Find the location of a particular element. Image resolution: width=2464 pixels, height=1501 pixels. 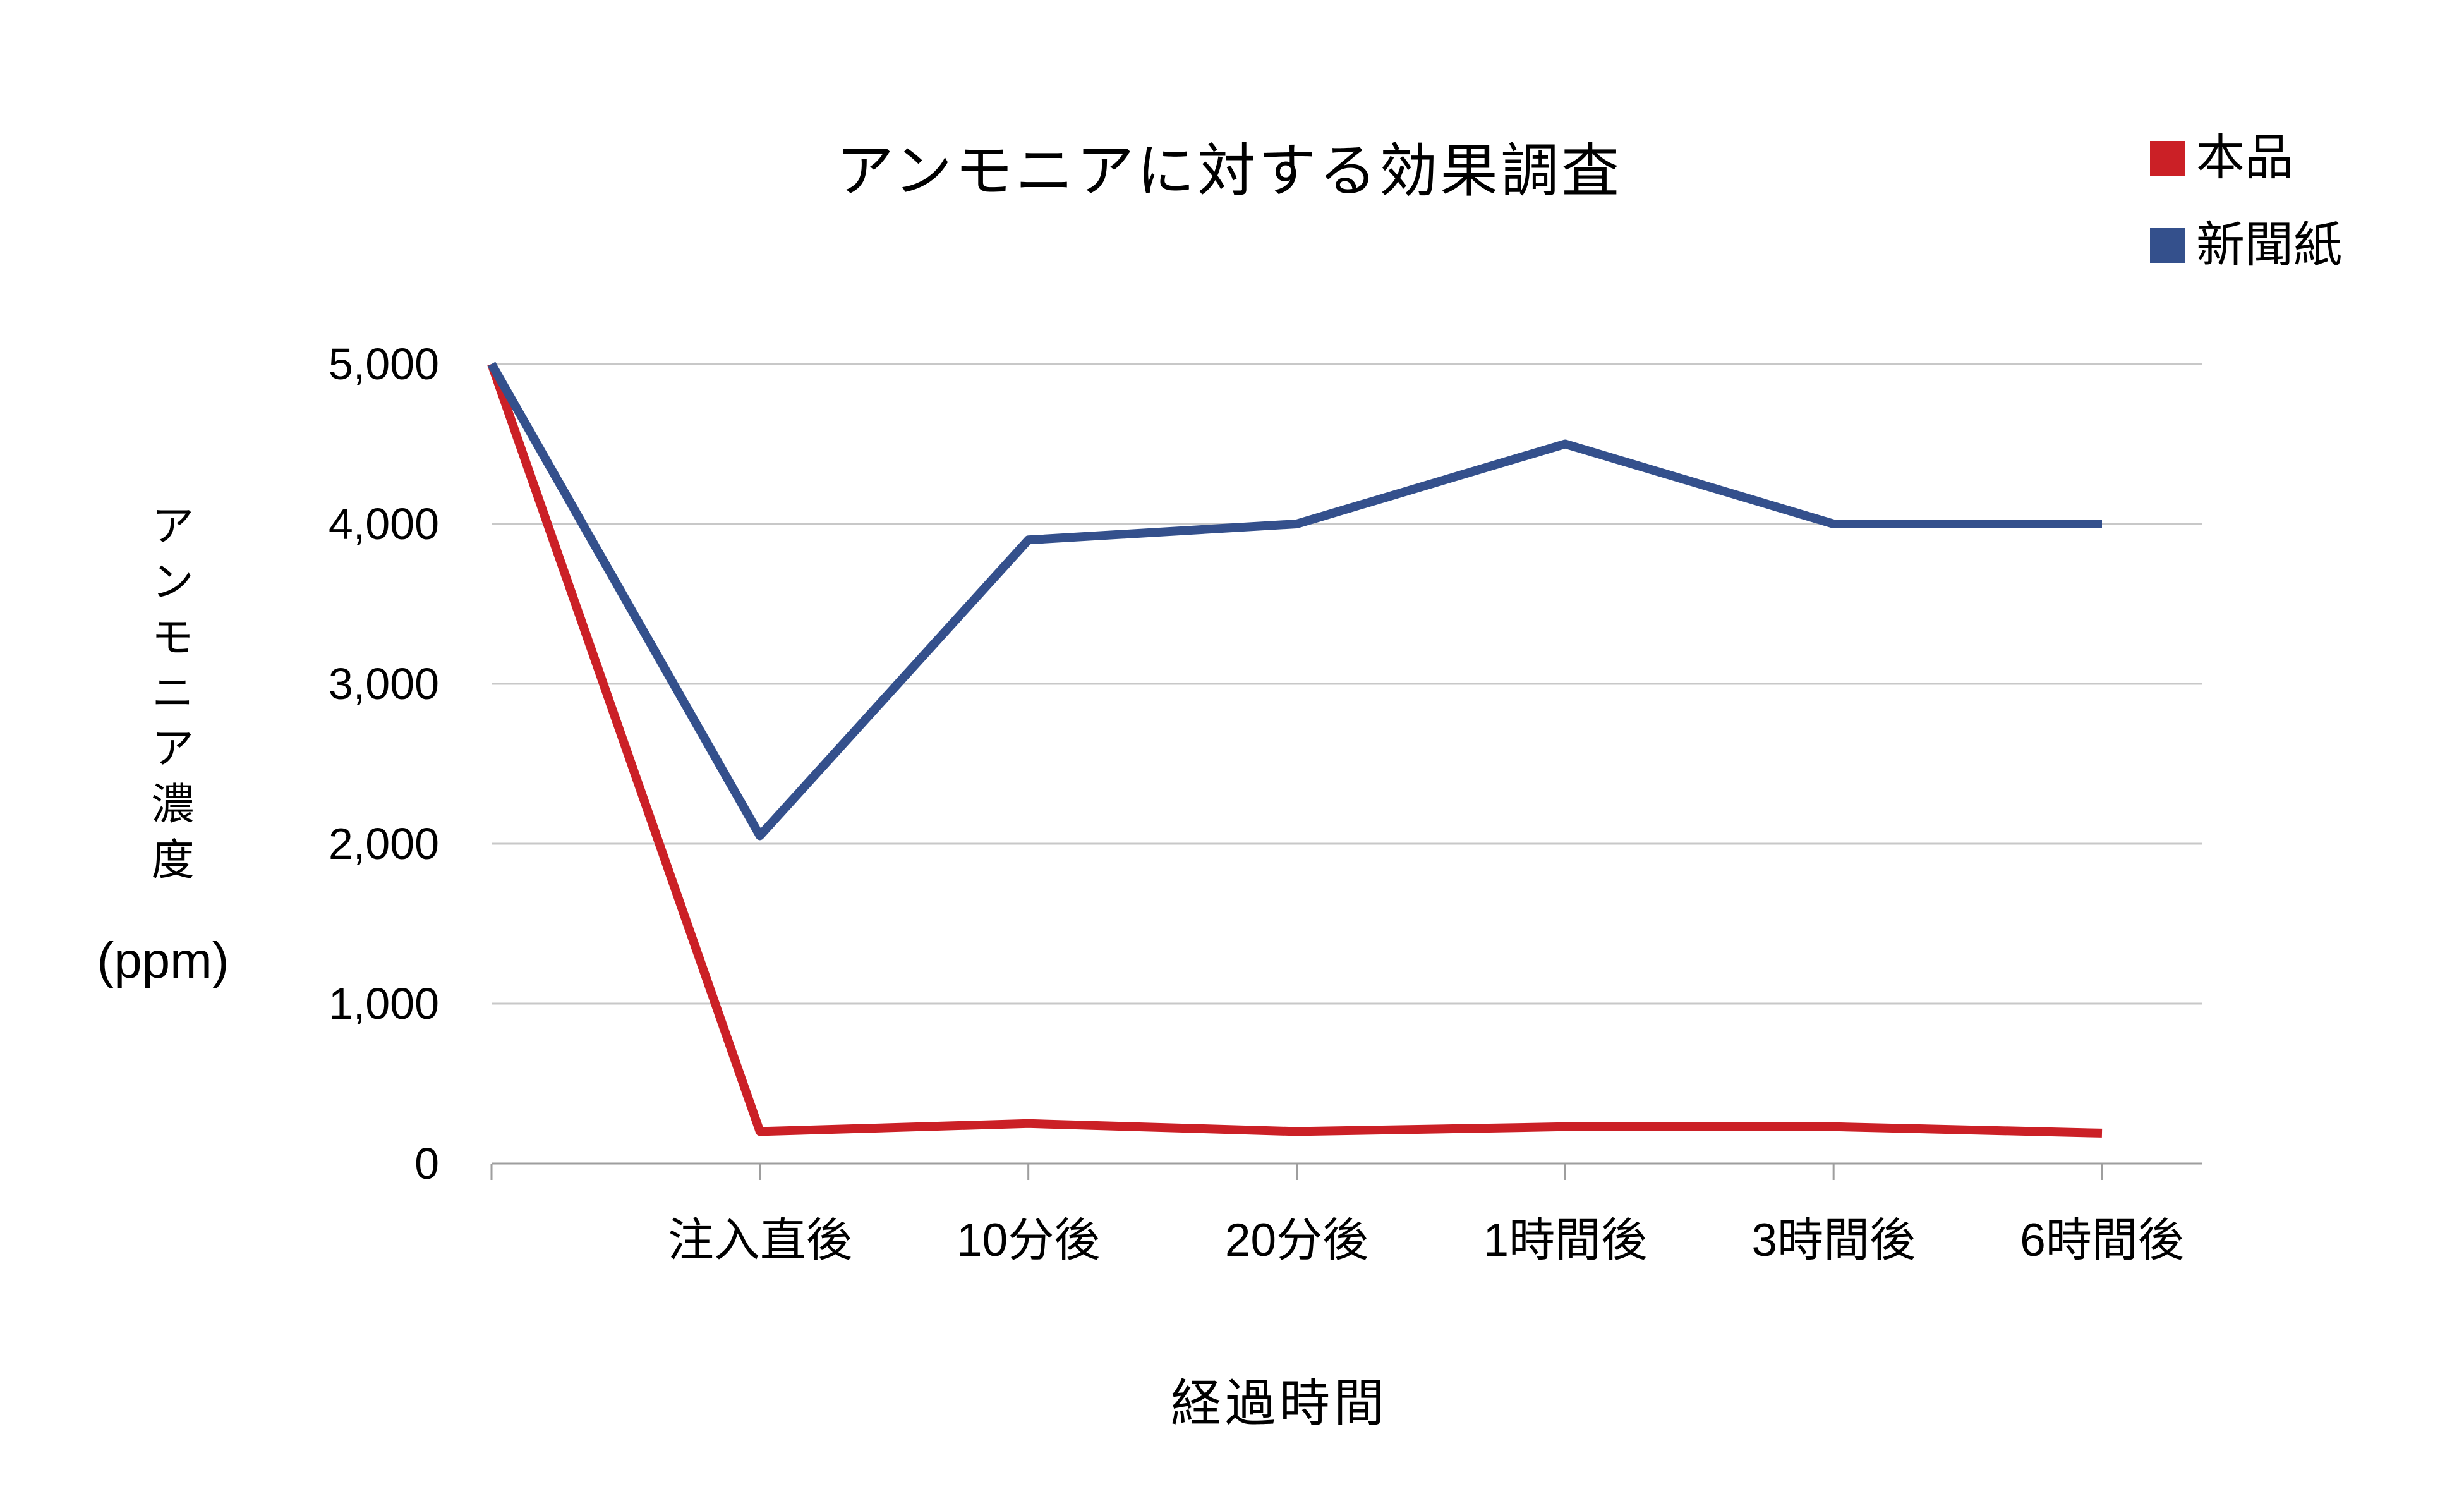

y-tick-label: 0 is located at coordinates (427, 1163).